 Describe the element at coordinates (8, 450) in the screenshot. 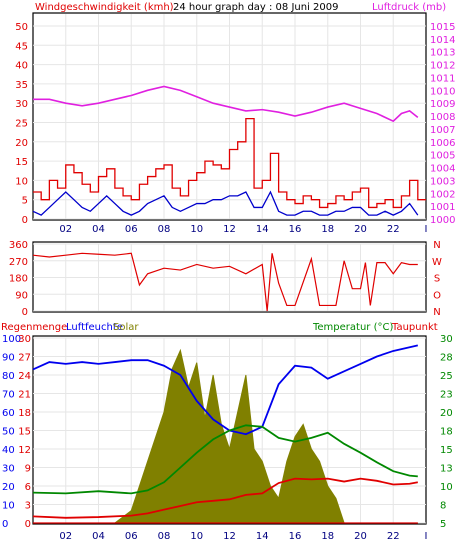

I see `humidity-tick-label: 40` at that location.